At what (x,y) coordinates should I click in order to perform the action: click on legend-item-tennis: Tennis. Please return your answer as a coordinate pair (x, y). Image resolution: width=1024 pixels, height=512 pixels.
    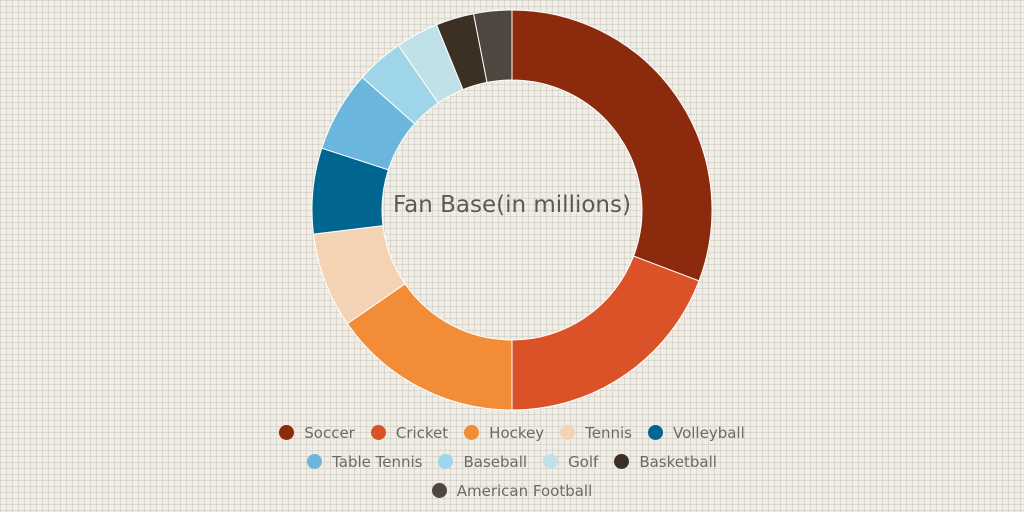
    Looking at the image, I should click on (596, 433).